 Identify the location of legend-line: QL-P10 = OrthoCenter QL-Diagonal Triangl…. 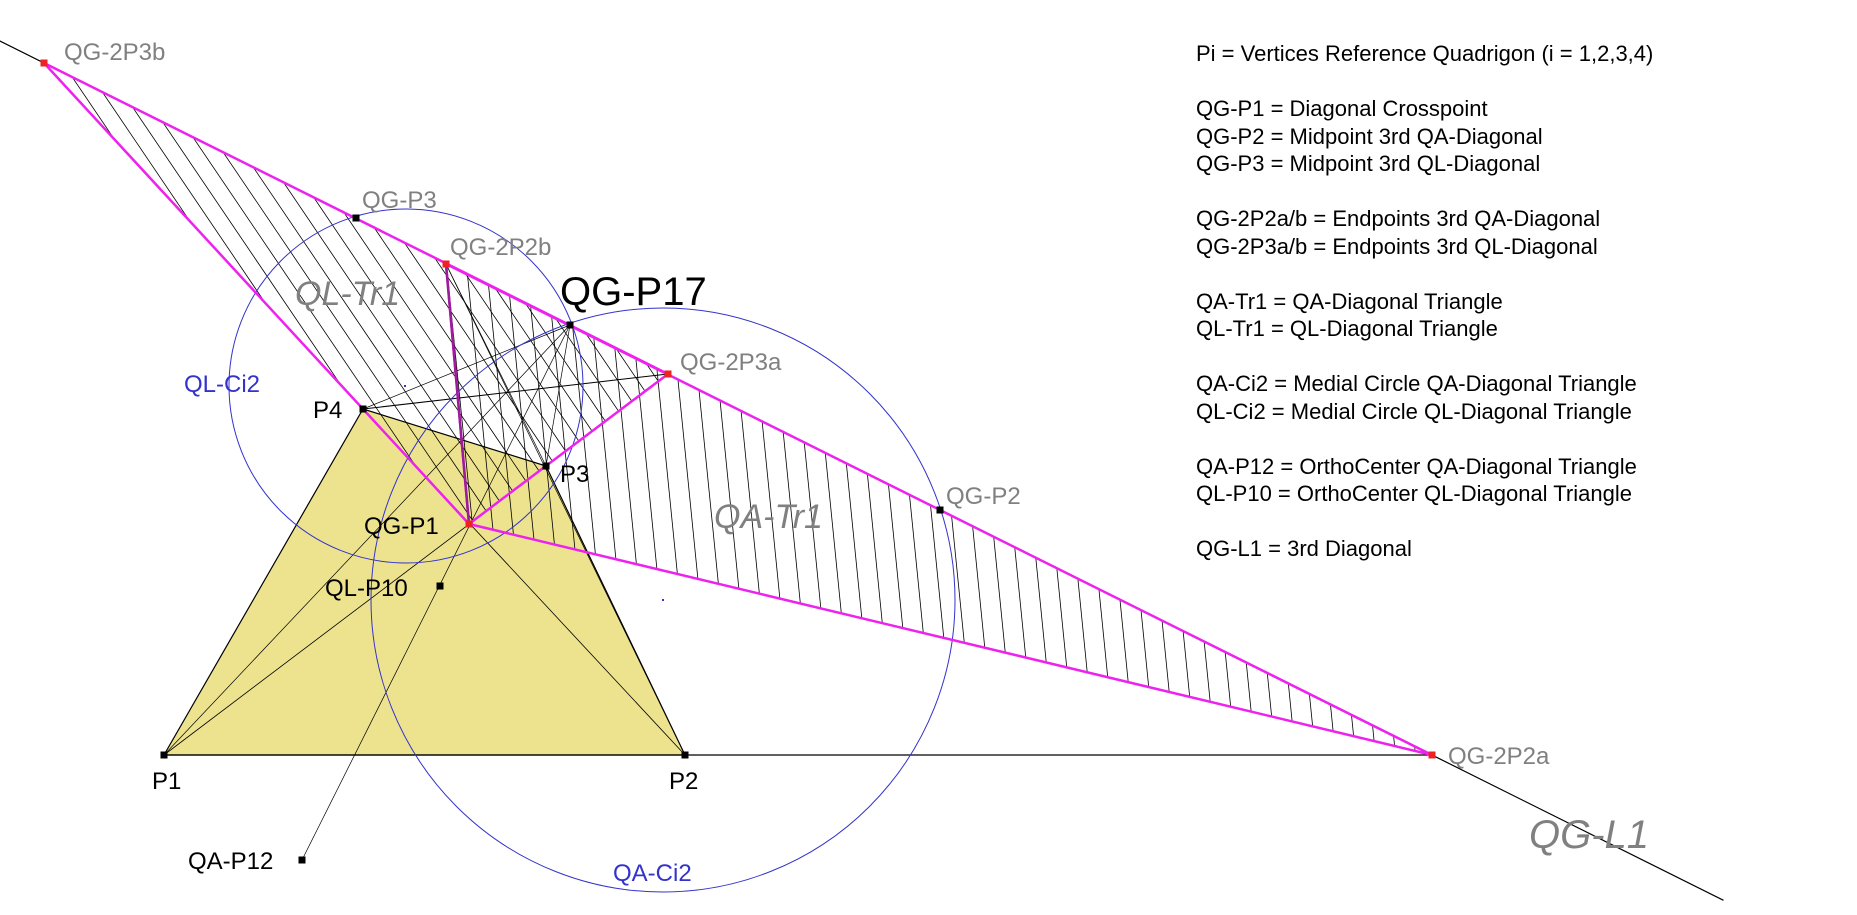
(1414, 493).